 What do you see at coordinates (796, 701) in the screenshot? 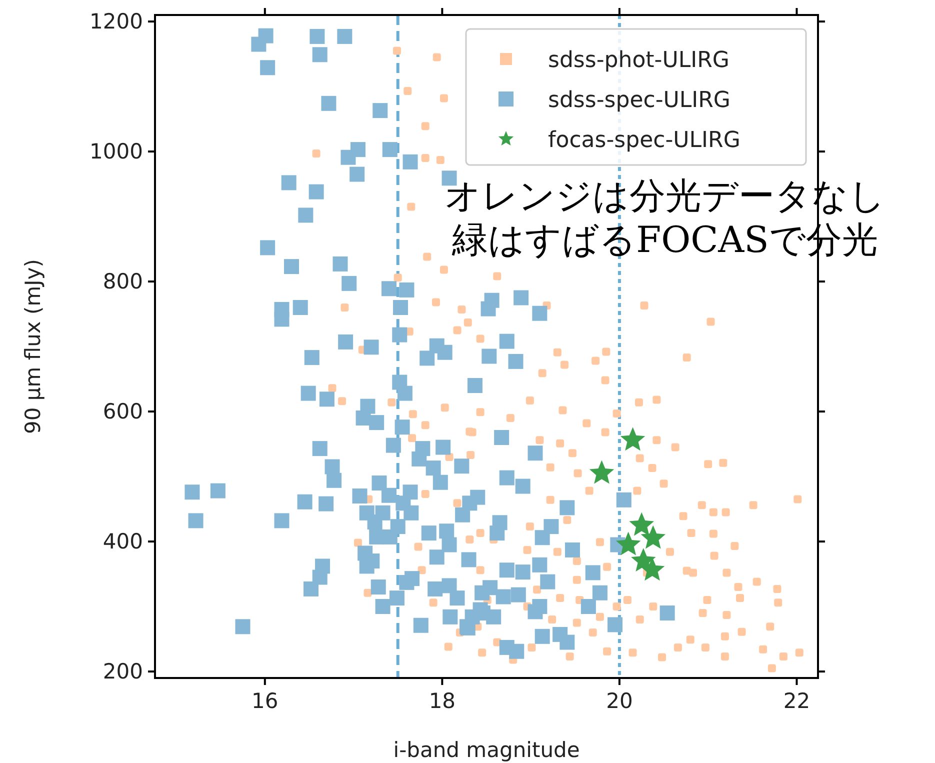
I see `x-tick-label: 22` at bounding box center [796, 701].